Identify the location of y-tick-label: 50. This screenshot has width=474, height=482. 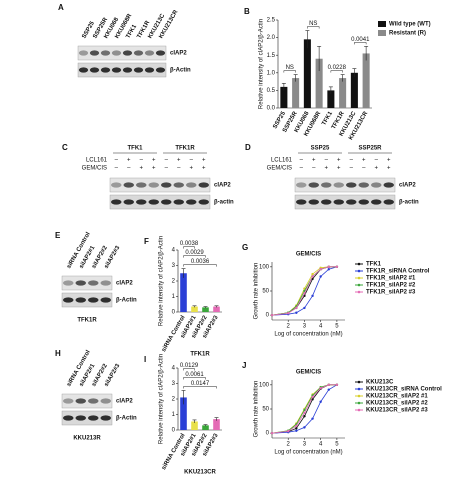
(265, 292).